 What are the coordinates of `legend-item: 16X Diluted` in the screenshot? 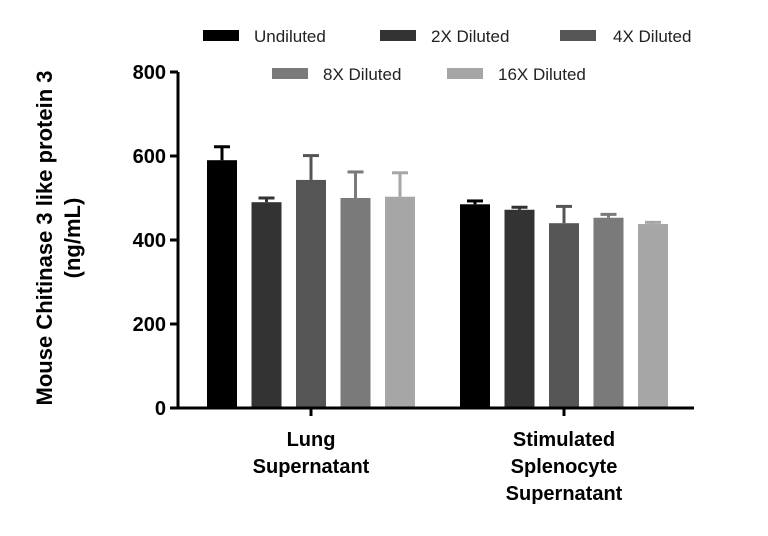 It's located at (516, 74).